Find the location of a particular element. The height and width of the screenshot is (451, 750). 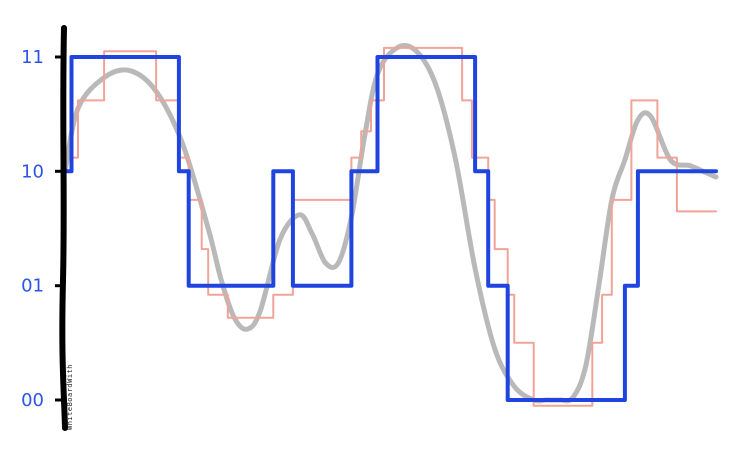

y-tick-label: 00 is located at coordinates (32, 400).